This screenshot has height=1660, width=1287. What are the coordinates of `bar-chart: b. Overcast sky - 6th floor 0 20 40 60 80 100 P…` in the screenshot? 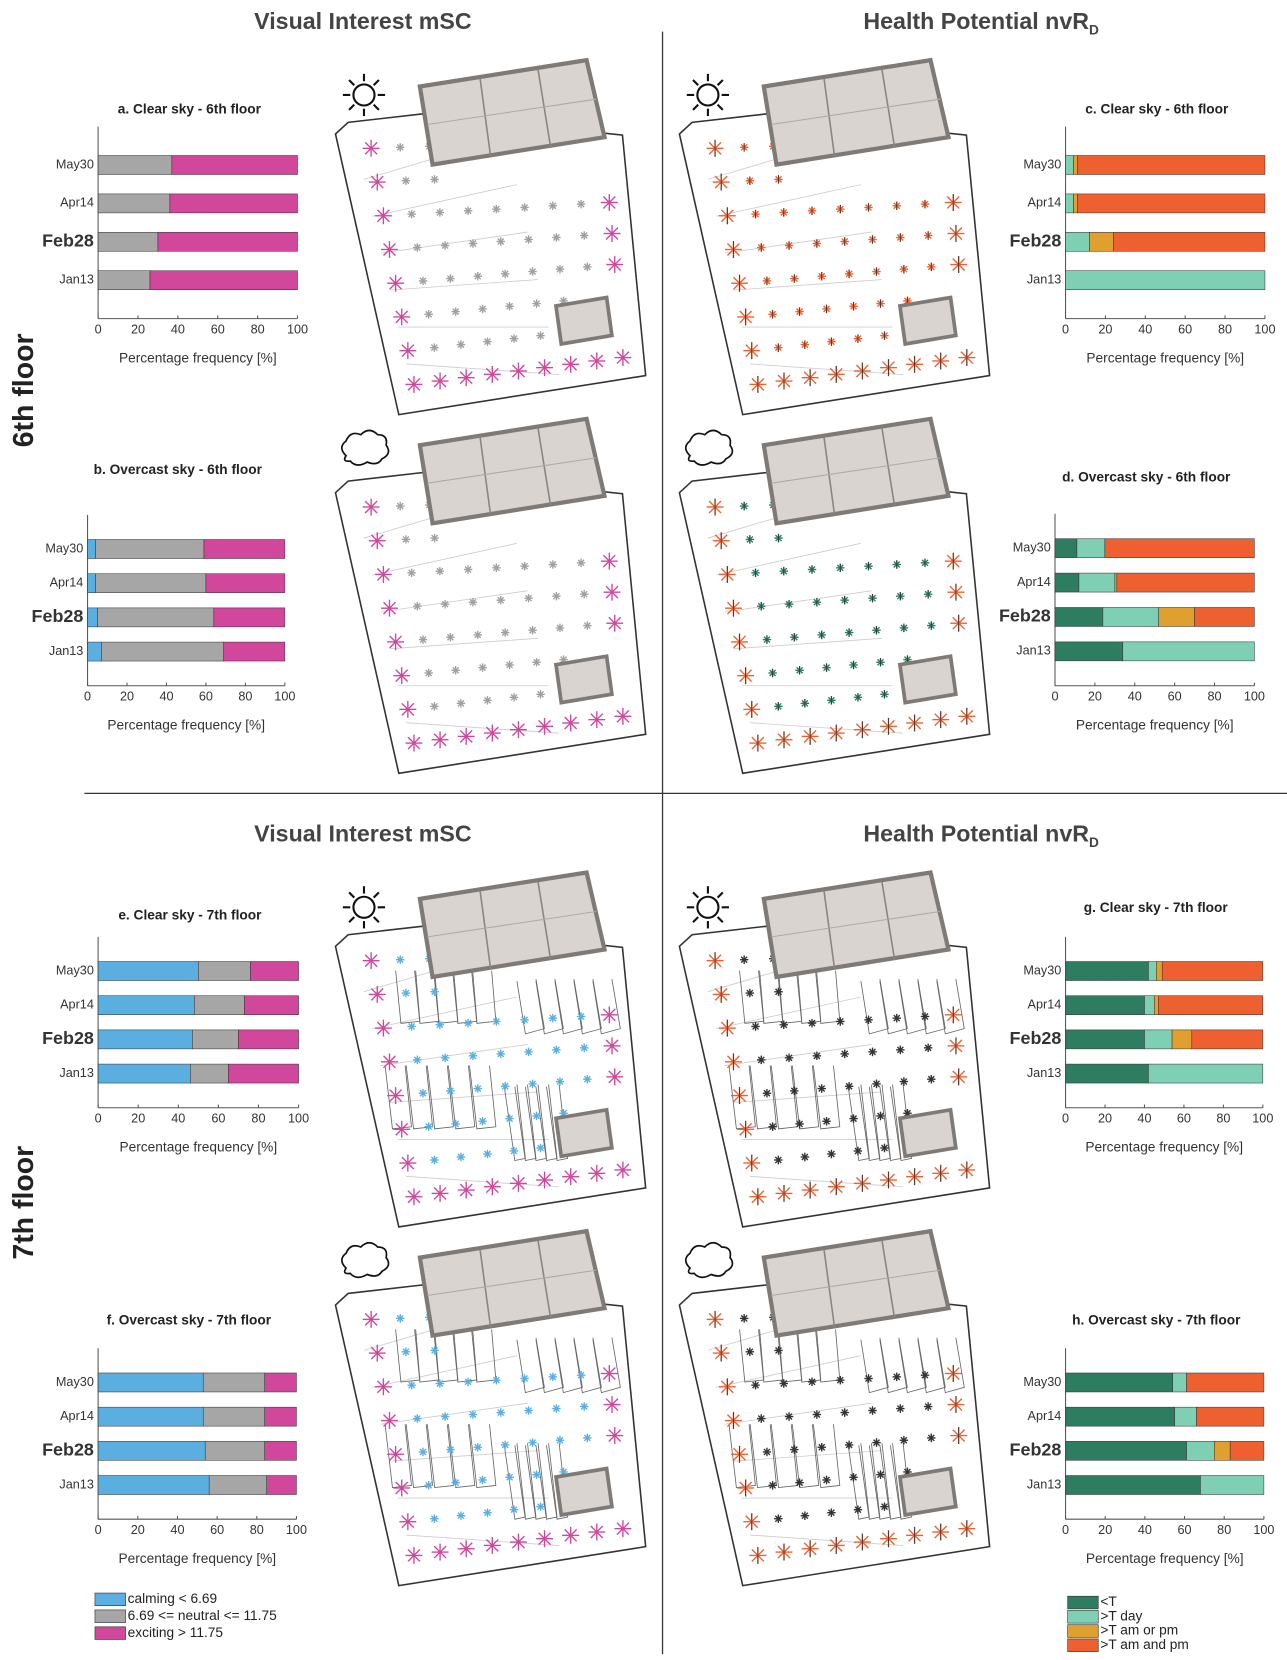 It's located at (164, 597).